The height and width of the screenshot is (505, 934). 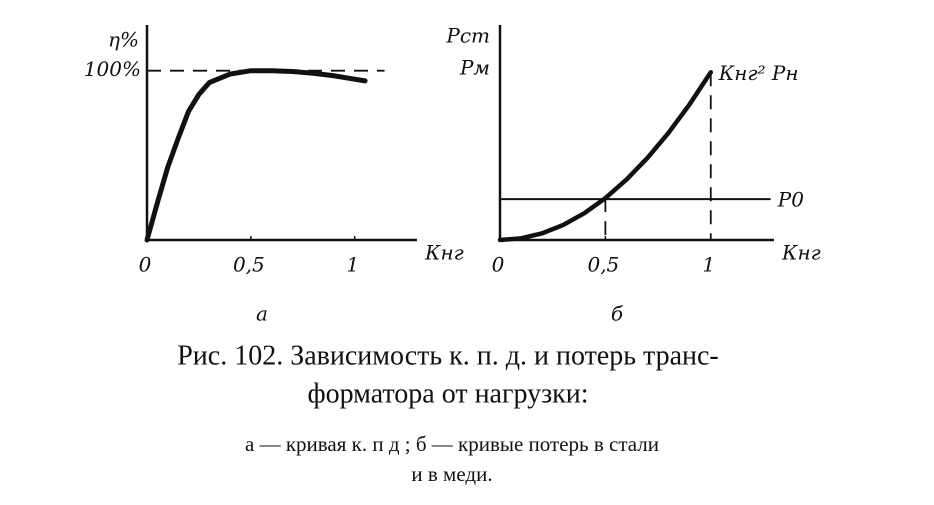 What do you see at coordinates (474, 68) in the screenshot?
I see `y-axis-label: Pм` at bounding box center [474, 68].